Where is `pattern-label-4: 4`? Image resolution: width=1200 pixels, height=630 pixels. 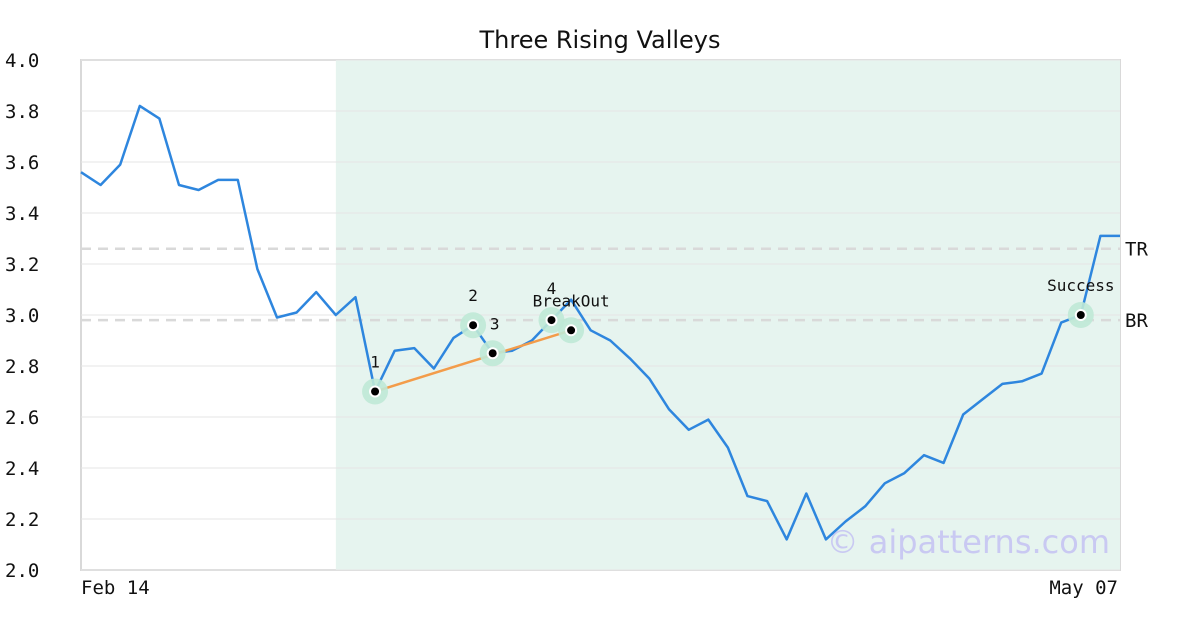 pattern-label-4: 4 is located at coordinates (552, 288).